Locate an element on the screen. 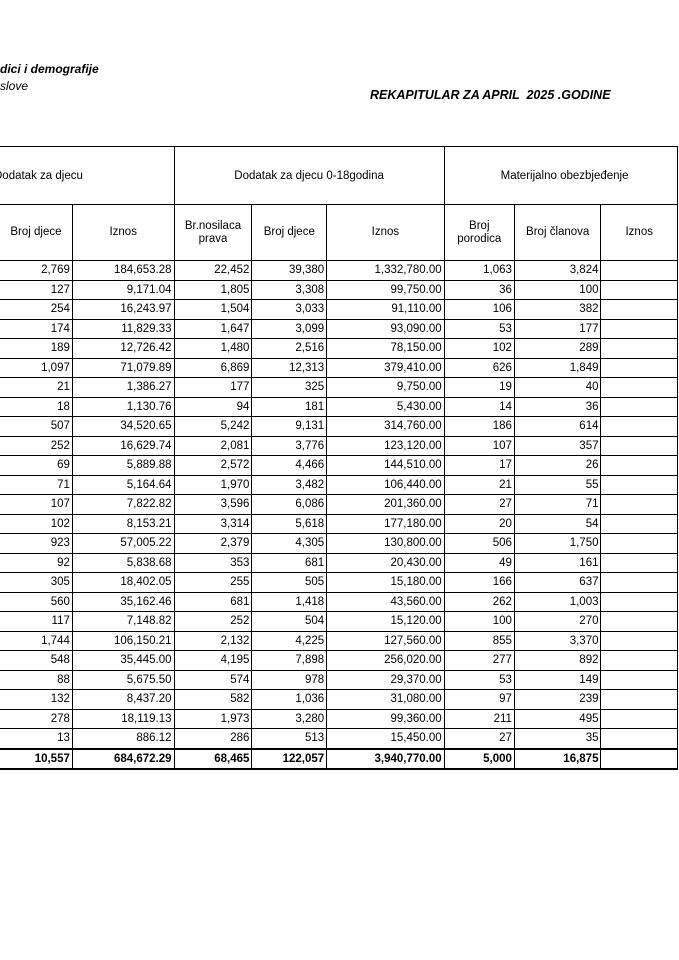 The width and height of the screenshot is (679, 960). cell: 379,410.00 is located at coordinates (385, 367).